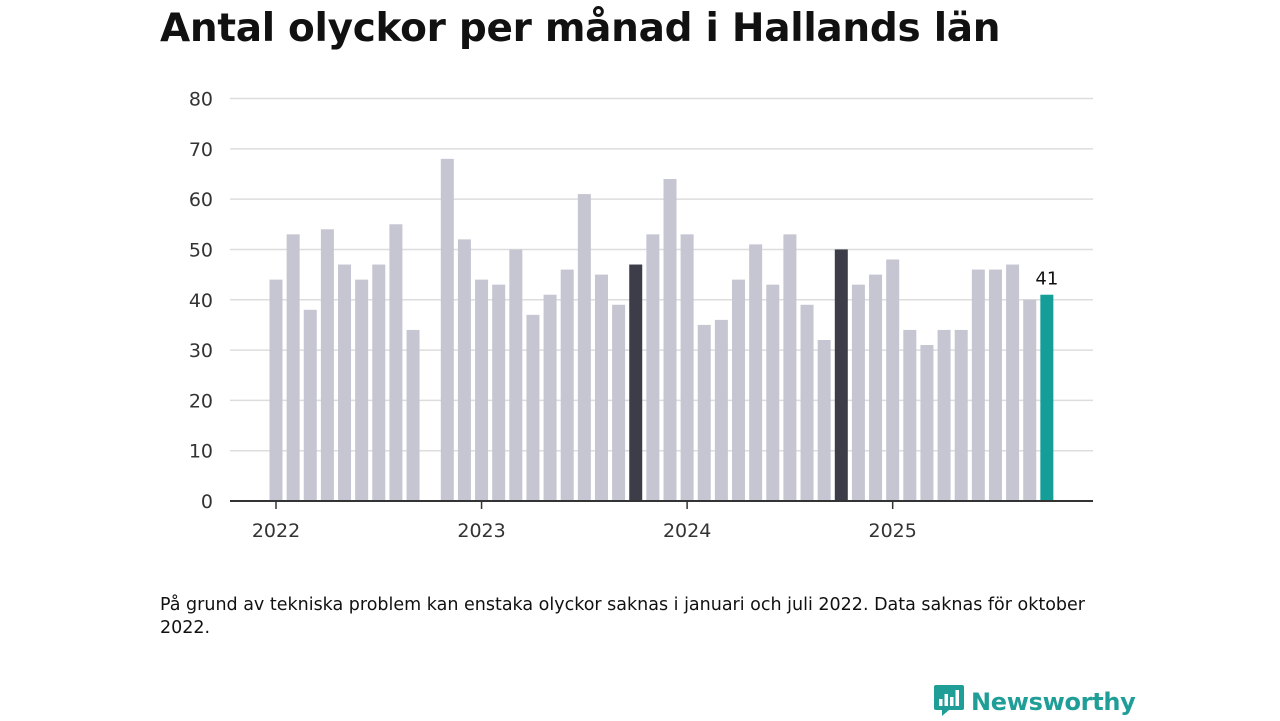  I want to click on y-tick-label: 0, so click(207, 502).